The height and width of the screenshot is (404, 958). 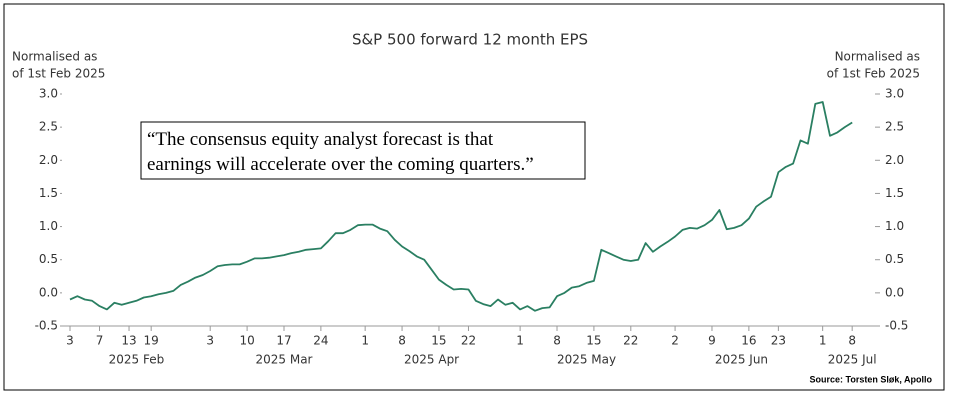 I want to click on y2-tick-label: -0.5, so click(x=896, y=326).